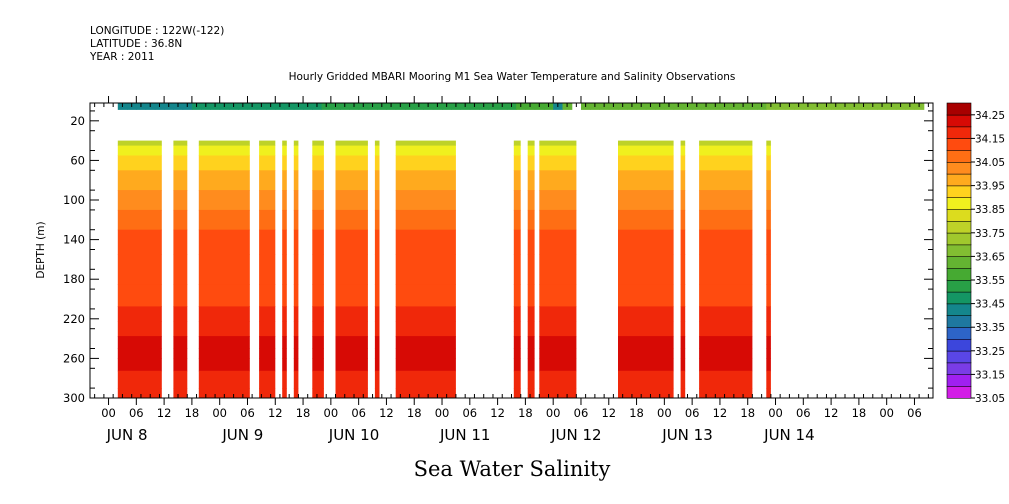 This screenshot has height=504, width=1009. Describe the element at coordinates (788, 435) in the screenshot. I see `day-label: JUN 14` at that location.